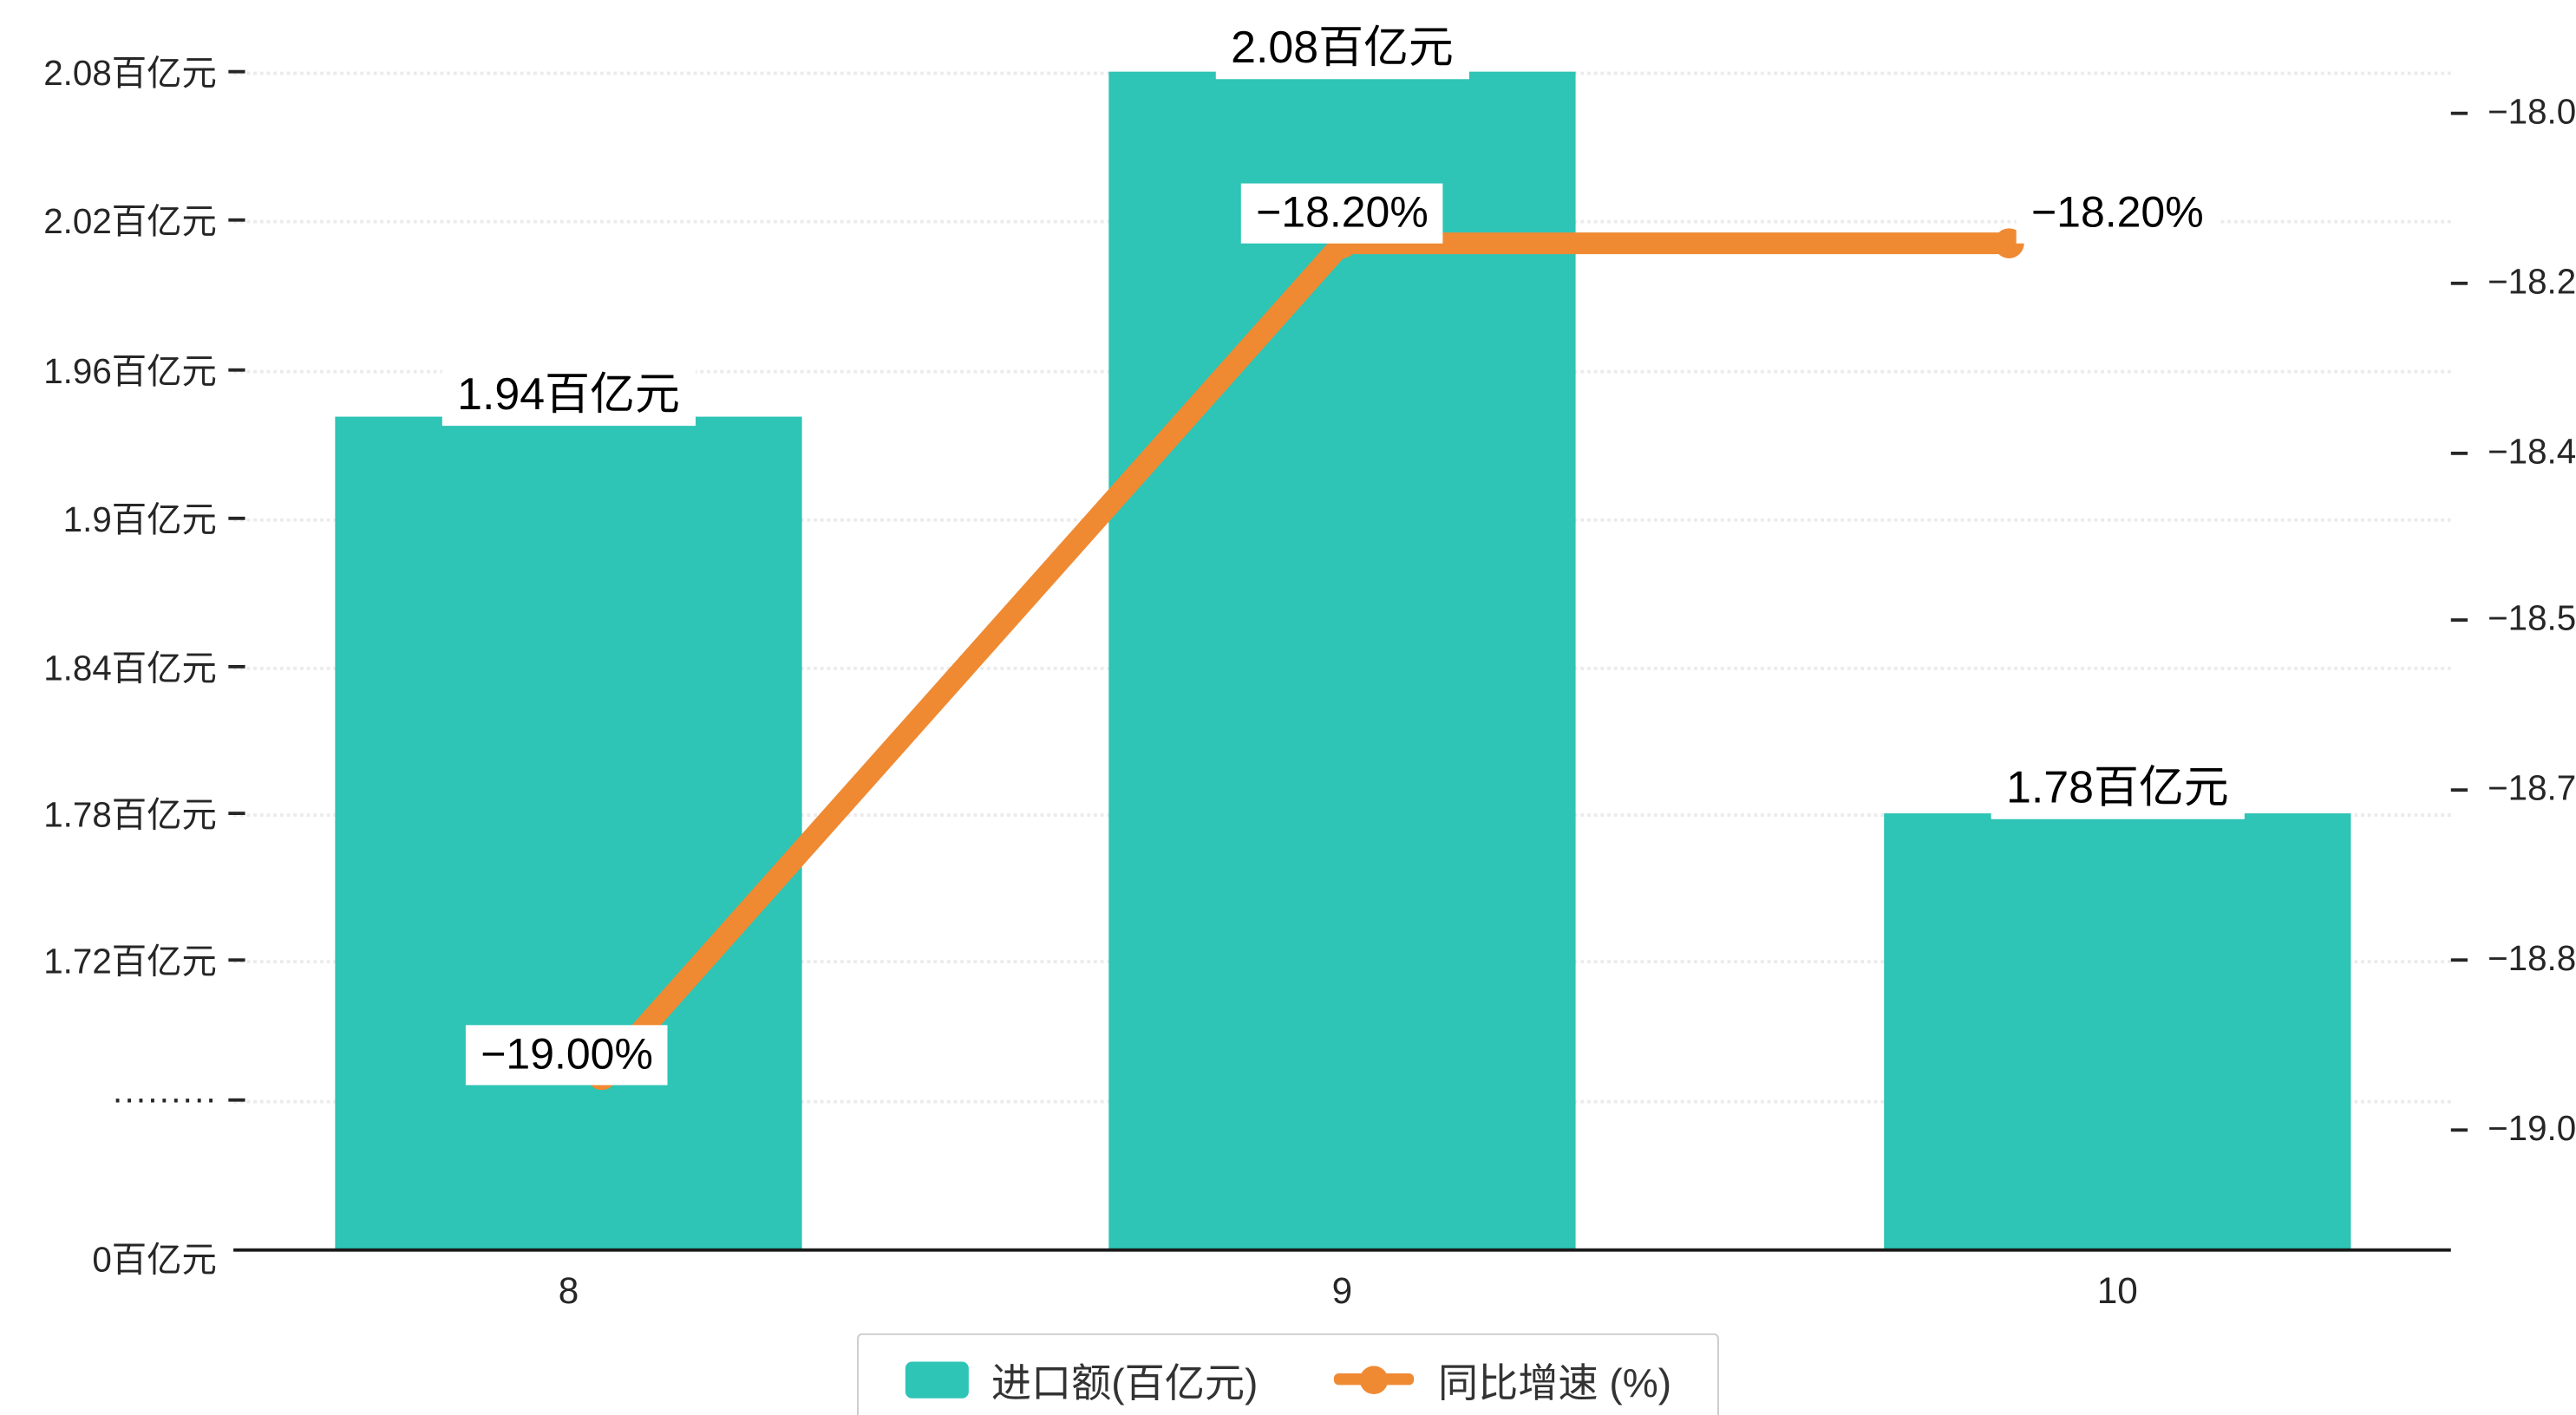  I want to click on bar-value-label: 2.08百亿元, so click(1342, 48).